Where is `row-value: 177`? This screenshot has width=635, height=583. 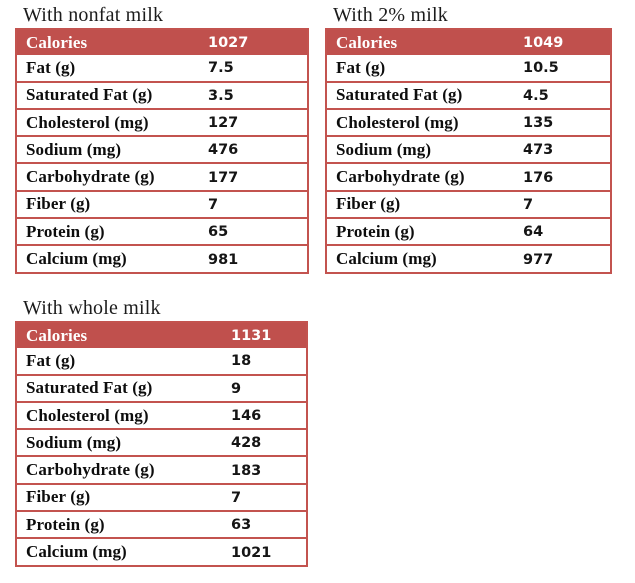
row-value: 177 is located at coordinates (223, 177).